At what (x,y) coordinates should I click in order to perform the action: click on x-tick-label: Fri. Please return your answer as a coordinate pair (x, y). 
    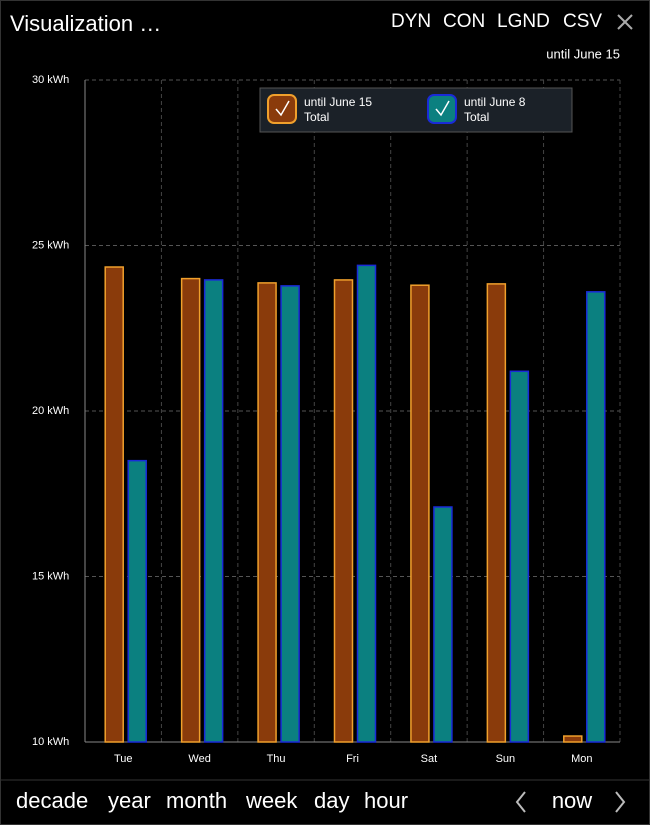
    Looking at the image, I should click on (352, 759).